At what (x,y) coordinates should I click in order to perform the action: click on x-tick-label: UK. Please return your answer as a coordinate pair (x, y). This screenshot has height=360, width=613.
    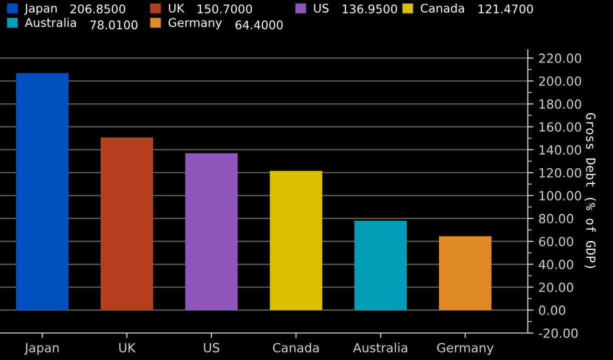
    Looking at the image, I should click on (127, 347).